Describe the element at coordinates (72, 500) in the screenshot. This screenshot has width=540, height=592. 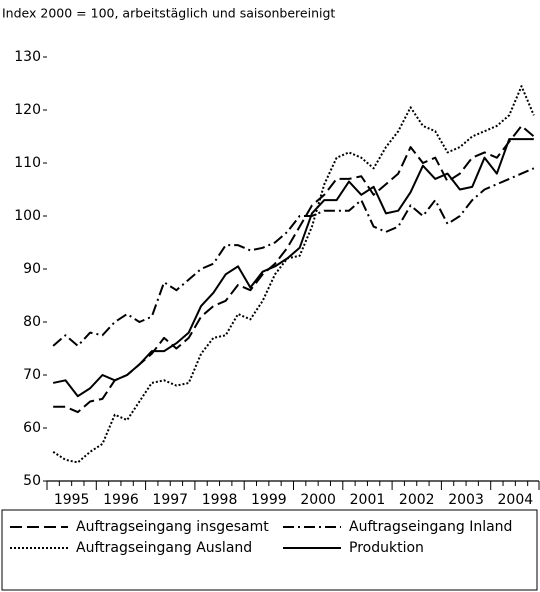
I see `x-tick-label: 1995` at that location.